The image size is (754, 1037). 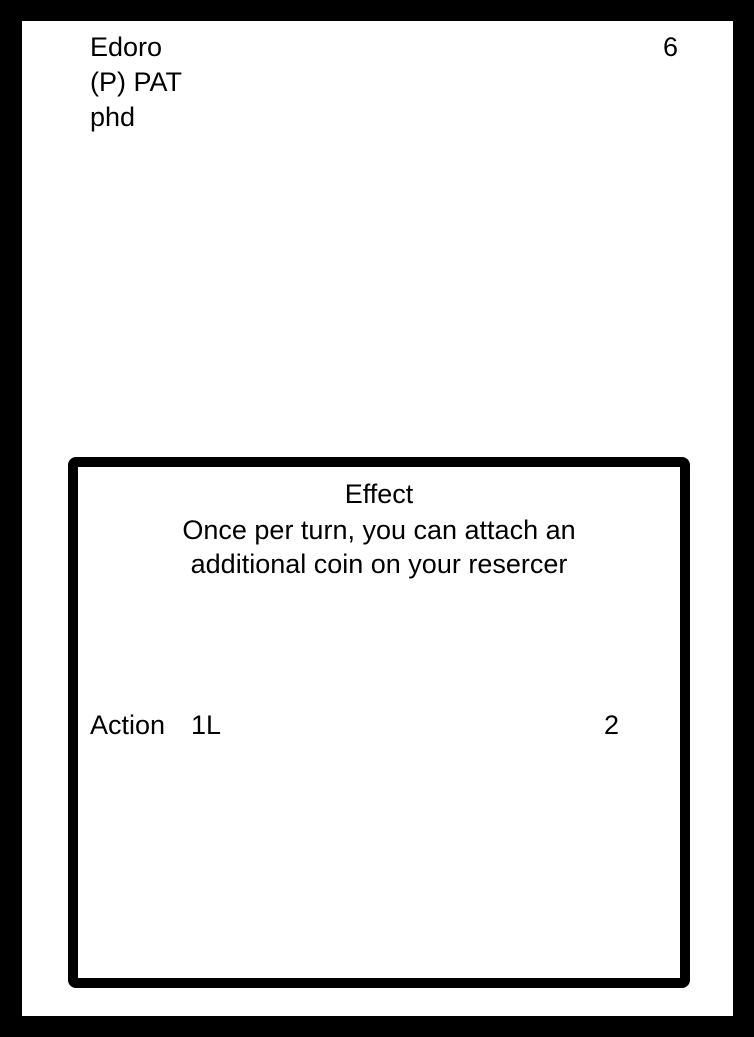 I want to click on card-degree: phd, so click(x=113, y=117).